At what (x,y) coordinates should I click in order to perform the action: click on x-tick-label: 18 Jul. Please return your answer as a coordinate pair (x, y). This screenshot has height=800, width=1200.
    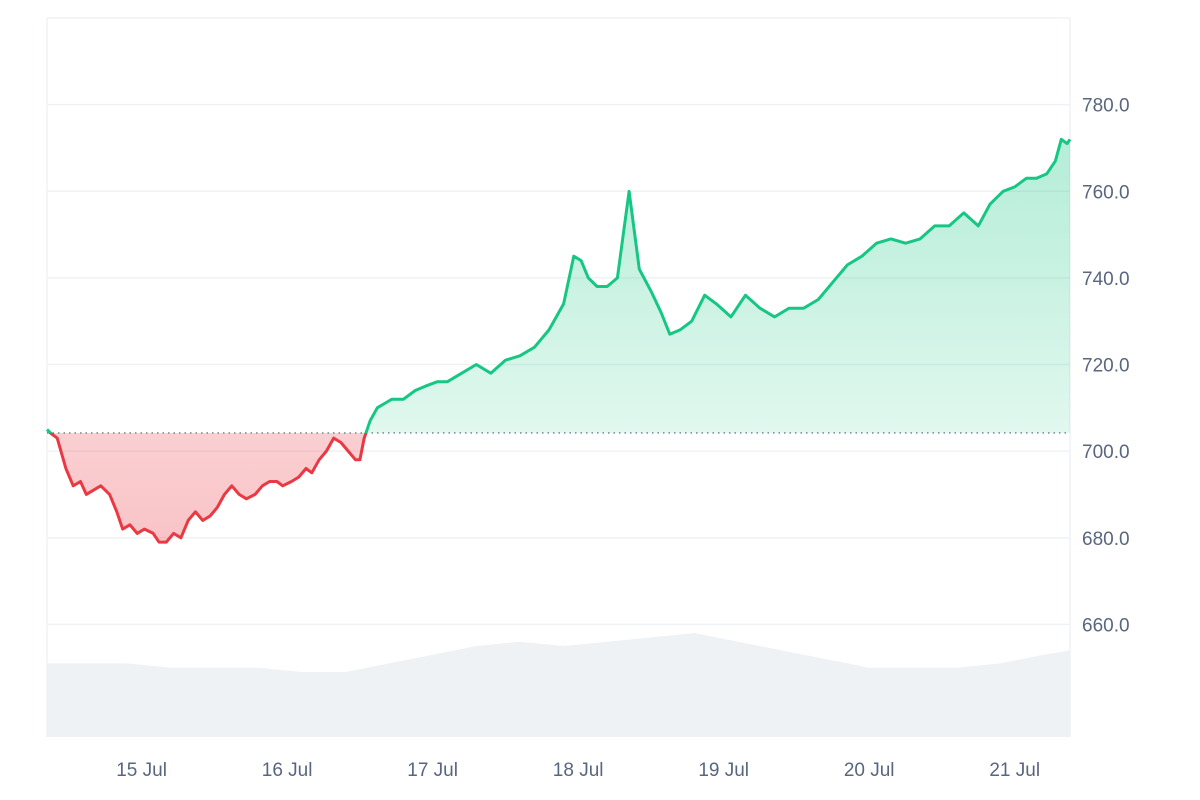
    Looking at the image, I should click on (578, 770).